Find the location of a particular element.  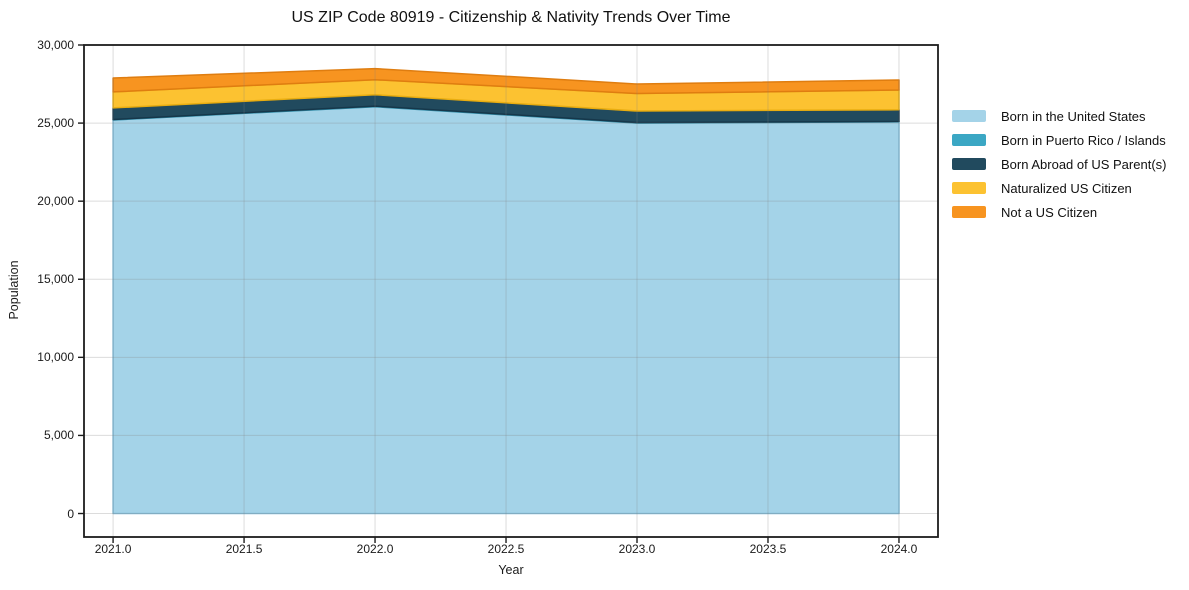

x-axis-label: Year is located at coordinates (511, 570).